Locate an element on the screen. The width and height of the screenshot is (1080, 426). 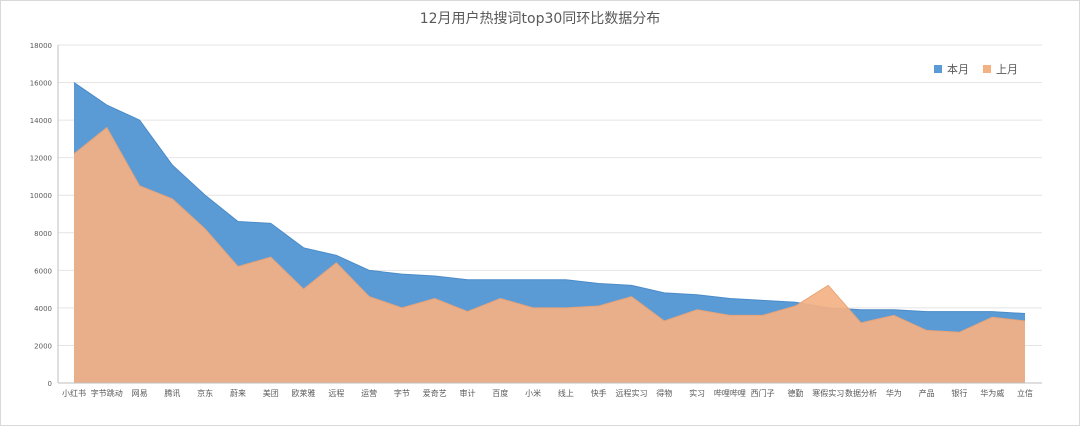
legend-swatch-this-month is located at coordinates (938, 69).